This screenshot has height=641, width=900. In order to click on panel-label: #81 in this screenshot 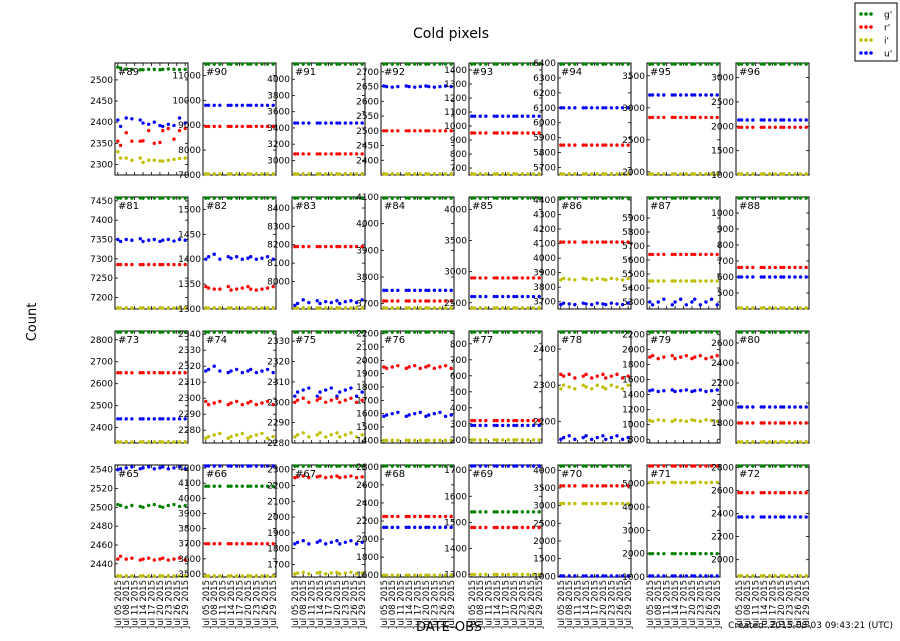, I will do `click(128, 206)`.